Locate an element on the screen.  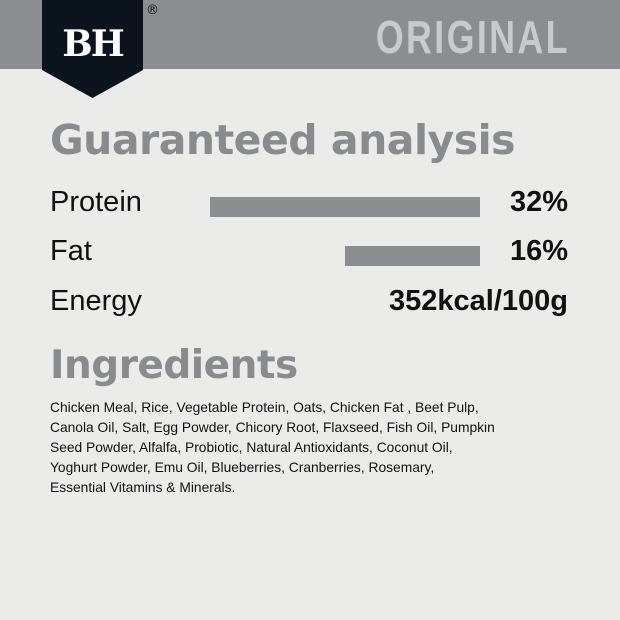
variant-title: ORIGINAL is located at coordinates (472, 37).